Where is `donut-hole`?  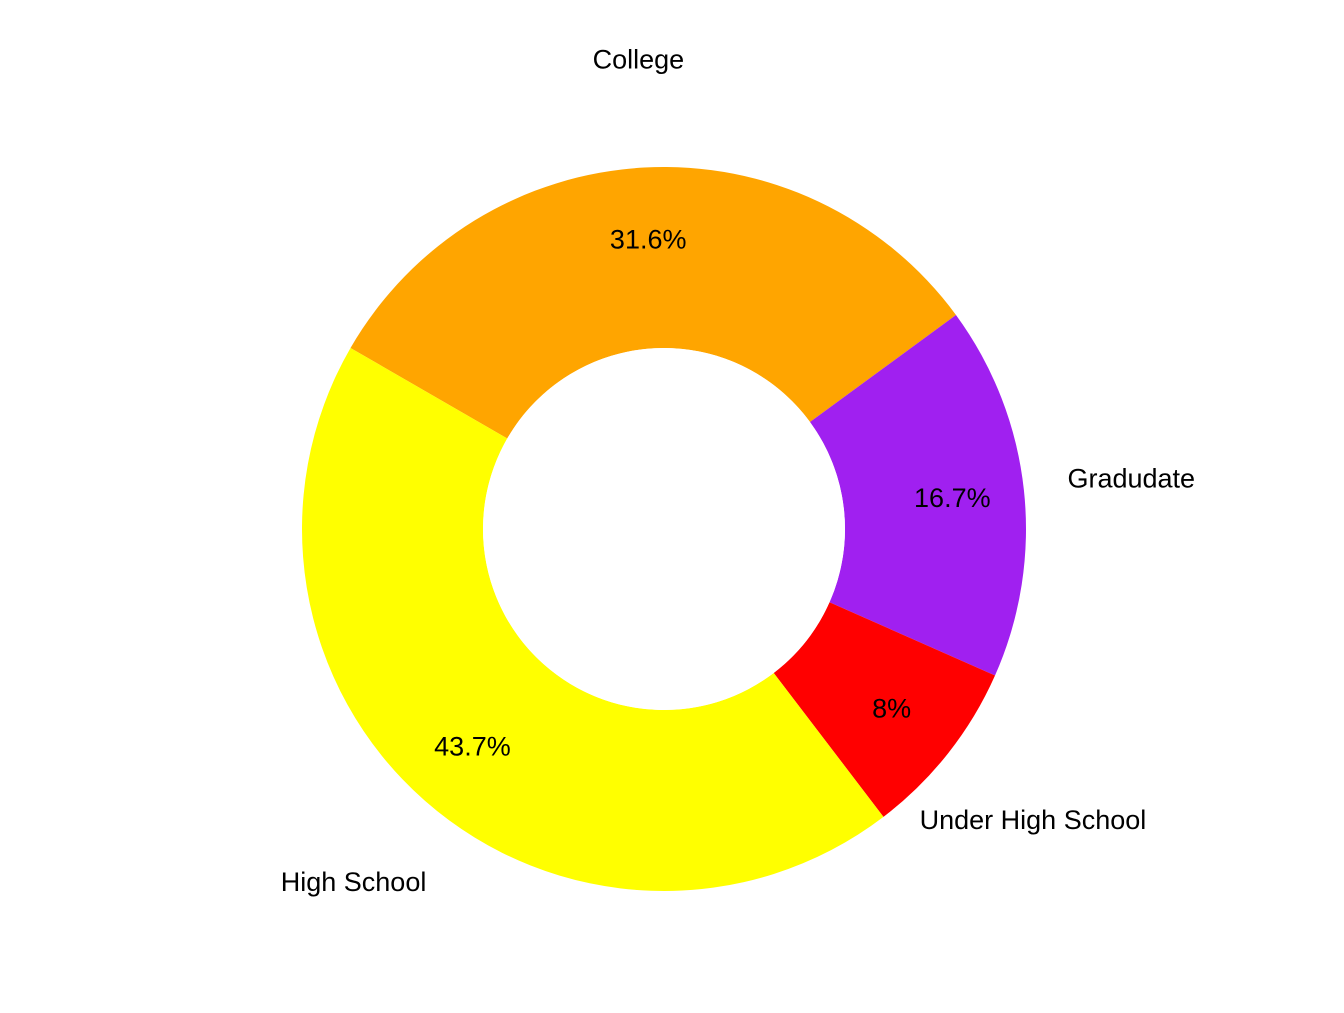 donut-hole is located at coordinates (664, 529).